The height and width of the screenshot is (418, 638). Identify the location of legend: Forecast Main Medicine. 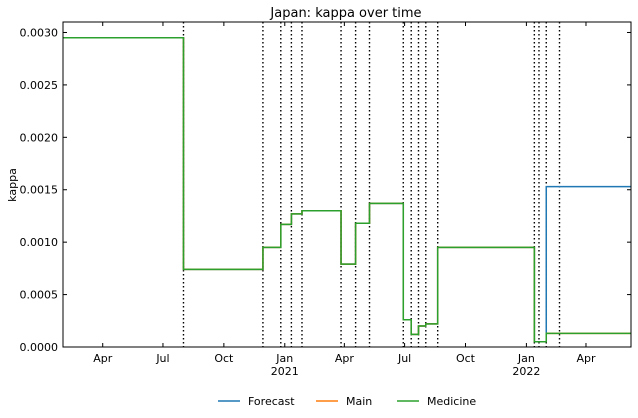
(347, 401).